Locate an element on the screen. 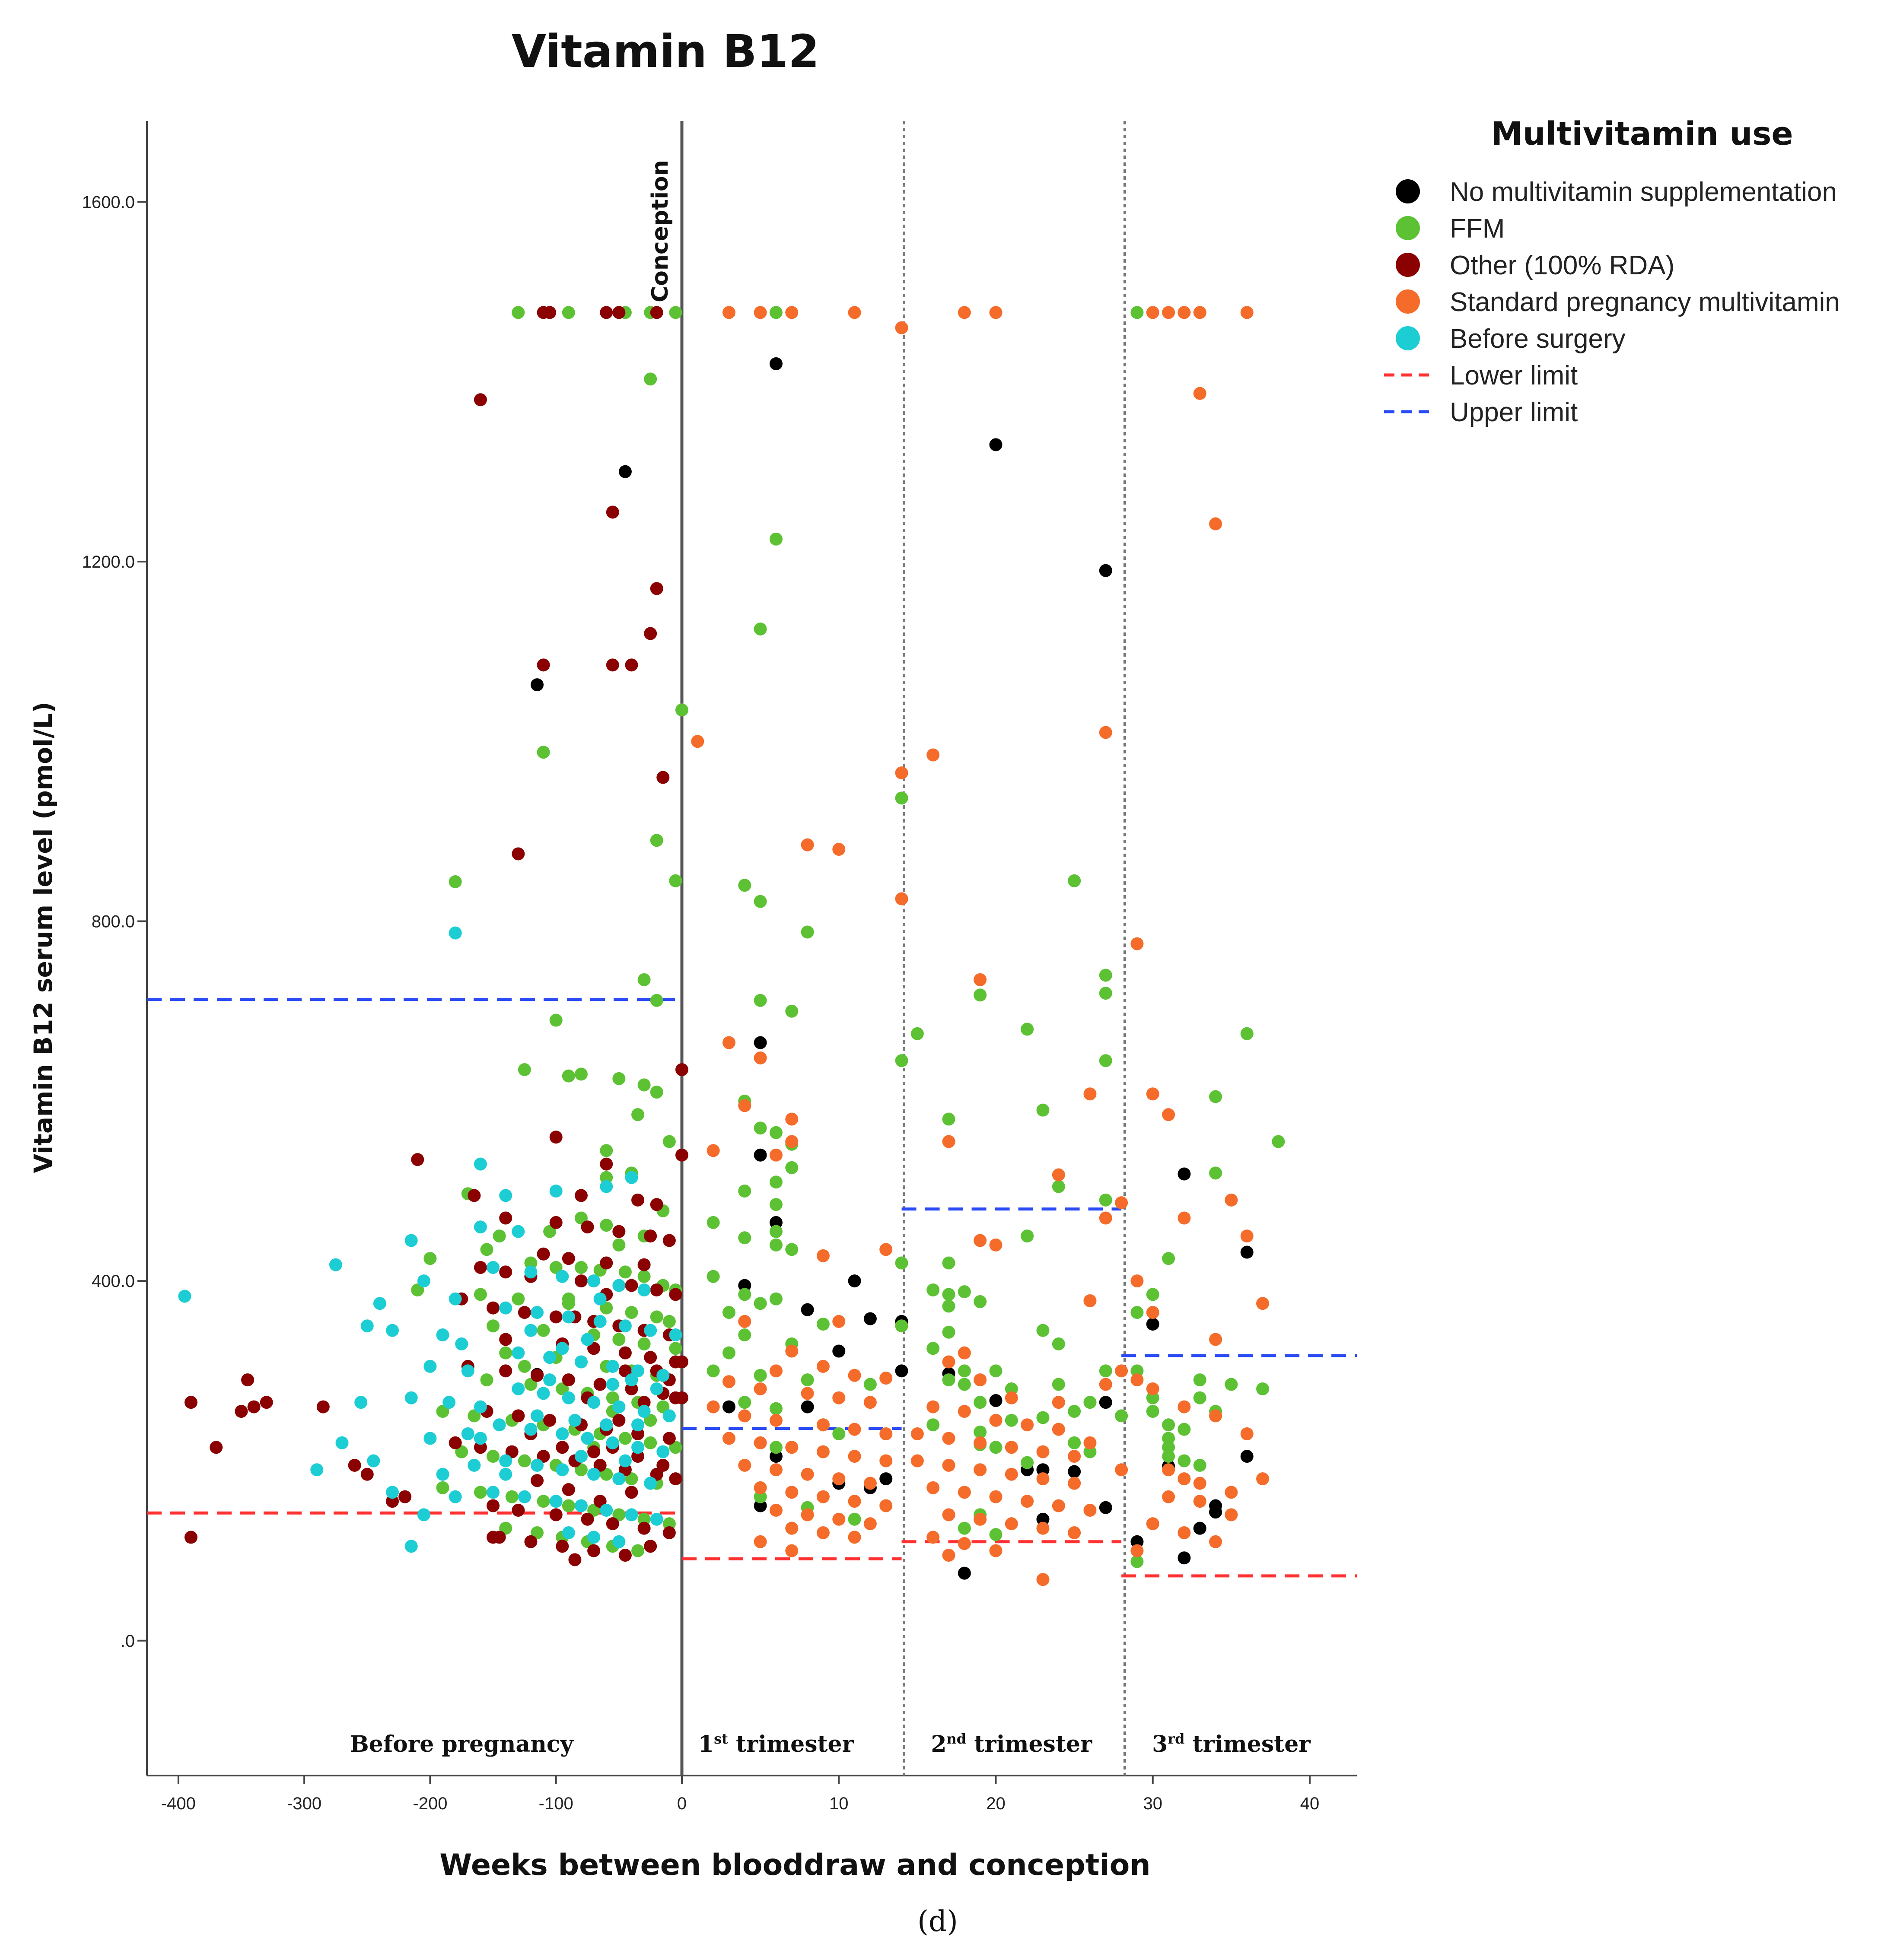 This screenshot has width=1900, height=1960. chart-title: Vitamin B12 is located at coordinates (665, 51).